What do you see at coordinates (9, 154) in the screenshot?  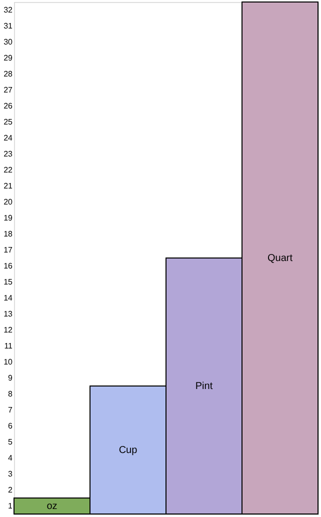 I see `y-tick-label: 23` at bounding box center [9, 154].